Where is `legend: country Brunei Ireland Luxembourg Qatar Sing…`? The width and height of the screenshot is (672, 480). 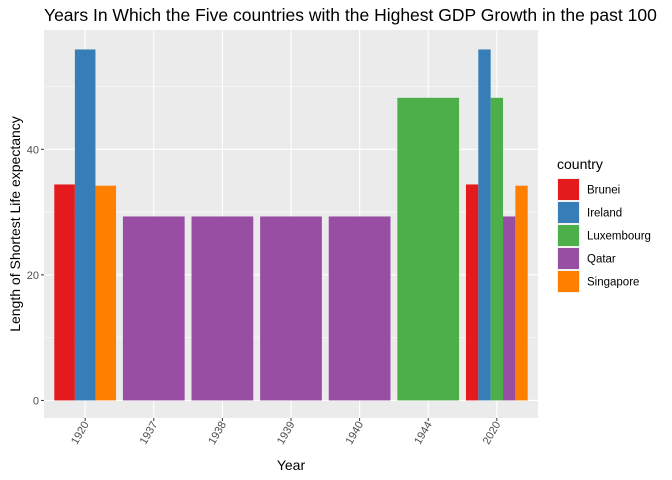 legend: country Brunei Ireland Luxembourg Qatar Sing… is located at coordinates (604, 224).